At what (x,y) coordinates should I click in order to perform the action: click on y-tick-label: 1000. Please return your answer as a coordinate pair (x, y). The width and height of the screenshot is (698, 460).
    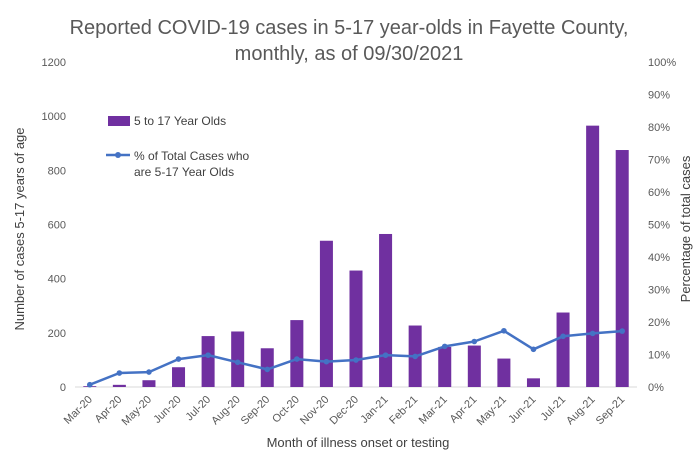
    Looking at the image, I should click on (54, 117).